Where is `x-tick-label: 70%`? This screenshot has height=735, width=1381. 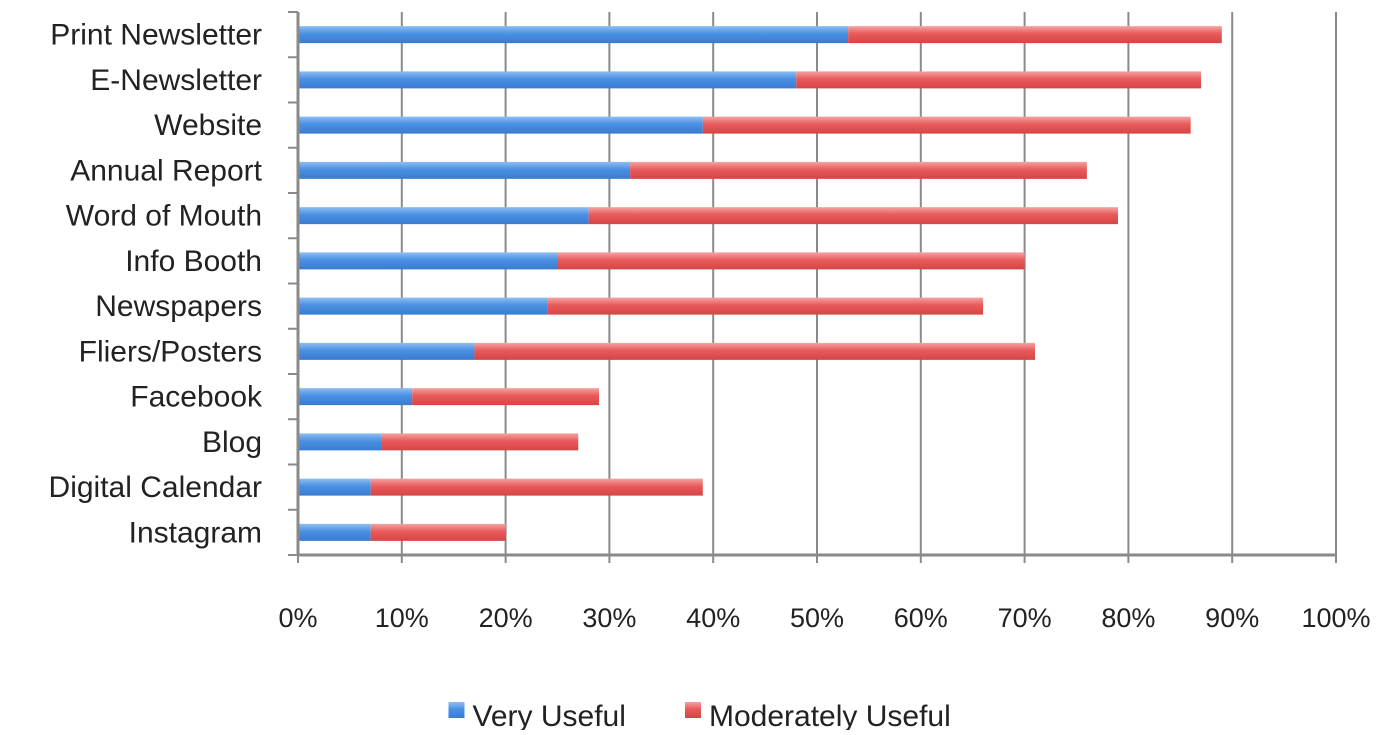
x-tick-label: 70% is located at coordinates (1025, 618).